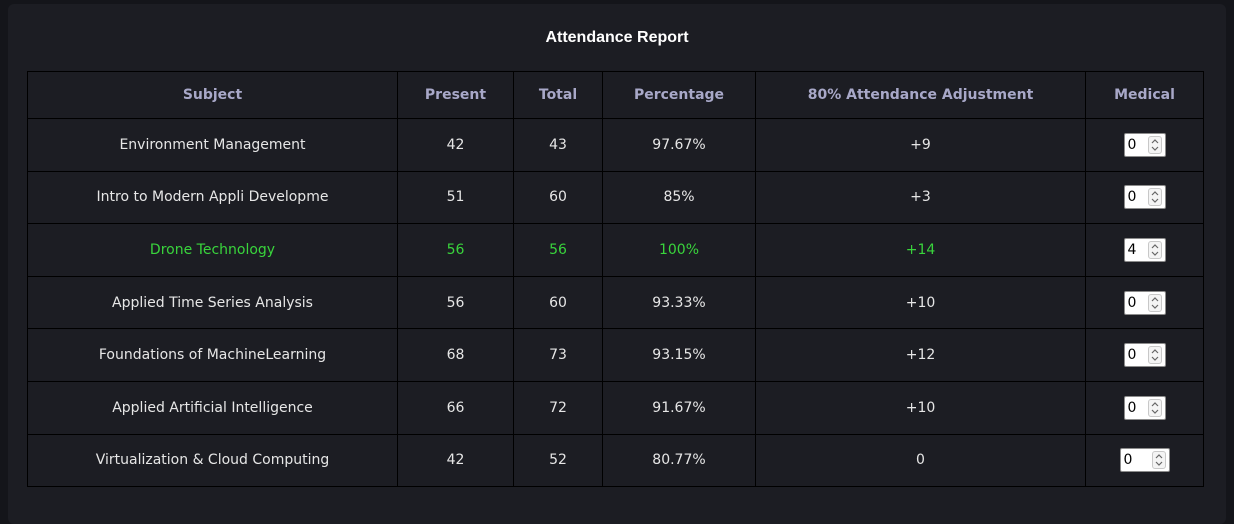 The image size is (1234, 524). I want to click on adjustment-cell: +3, so click(920, 197).